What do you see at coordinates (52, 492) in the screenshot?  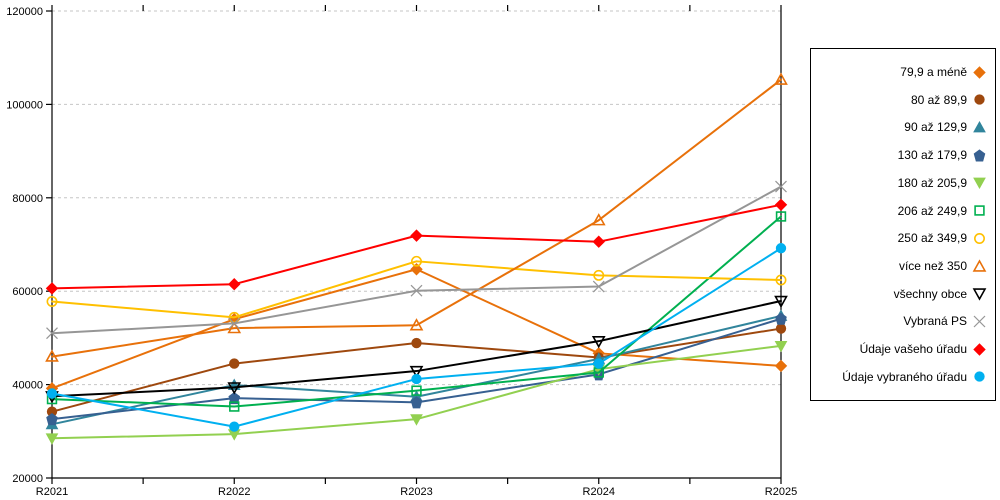 I see `x-tick-label: R2021` at bounding box center [52, 492].